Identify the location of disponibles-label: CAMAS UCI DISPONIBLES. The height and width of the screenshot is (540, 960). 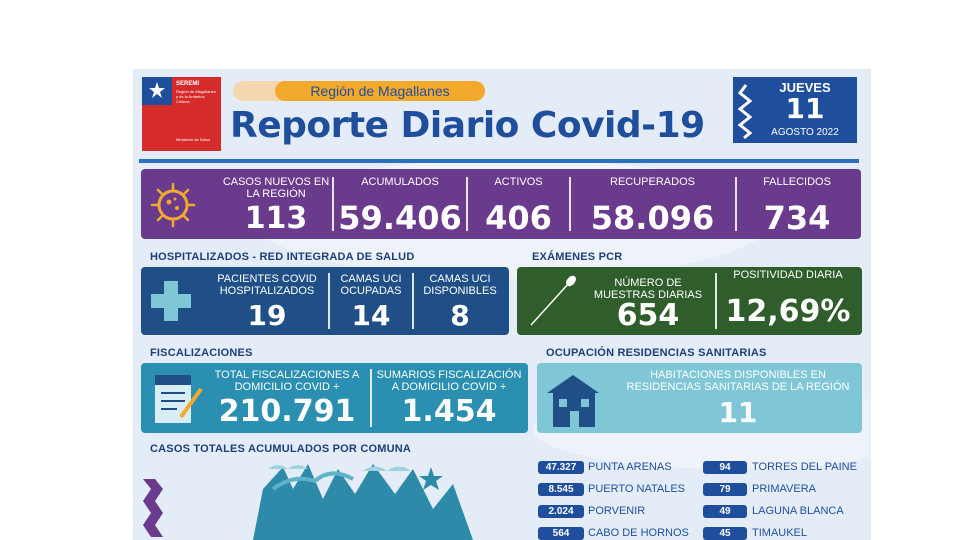
(460, 285).